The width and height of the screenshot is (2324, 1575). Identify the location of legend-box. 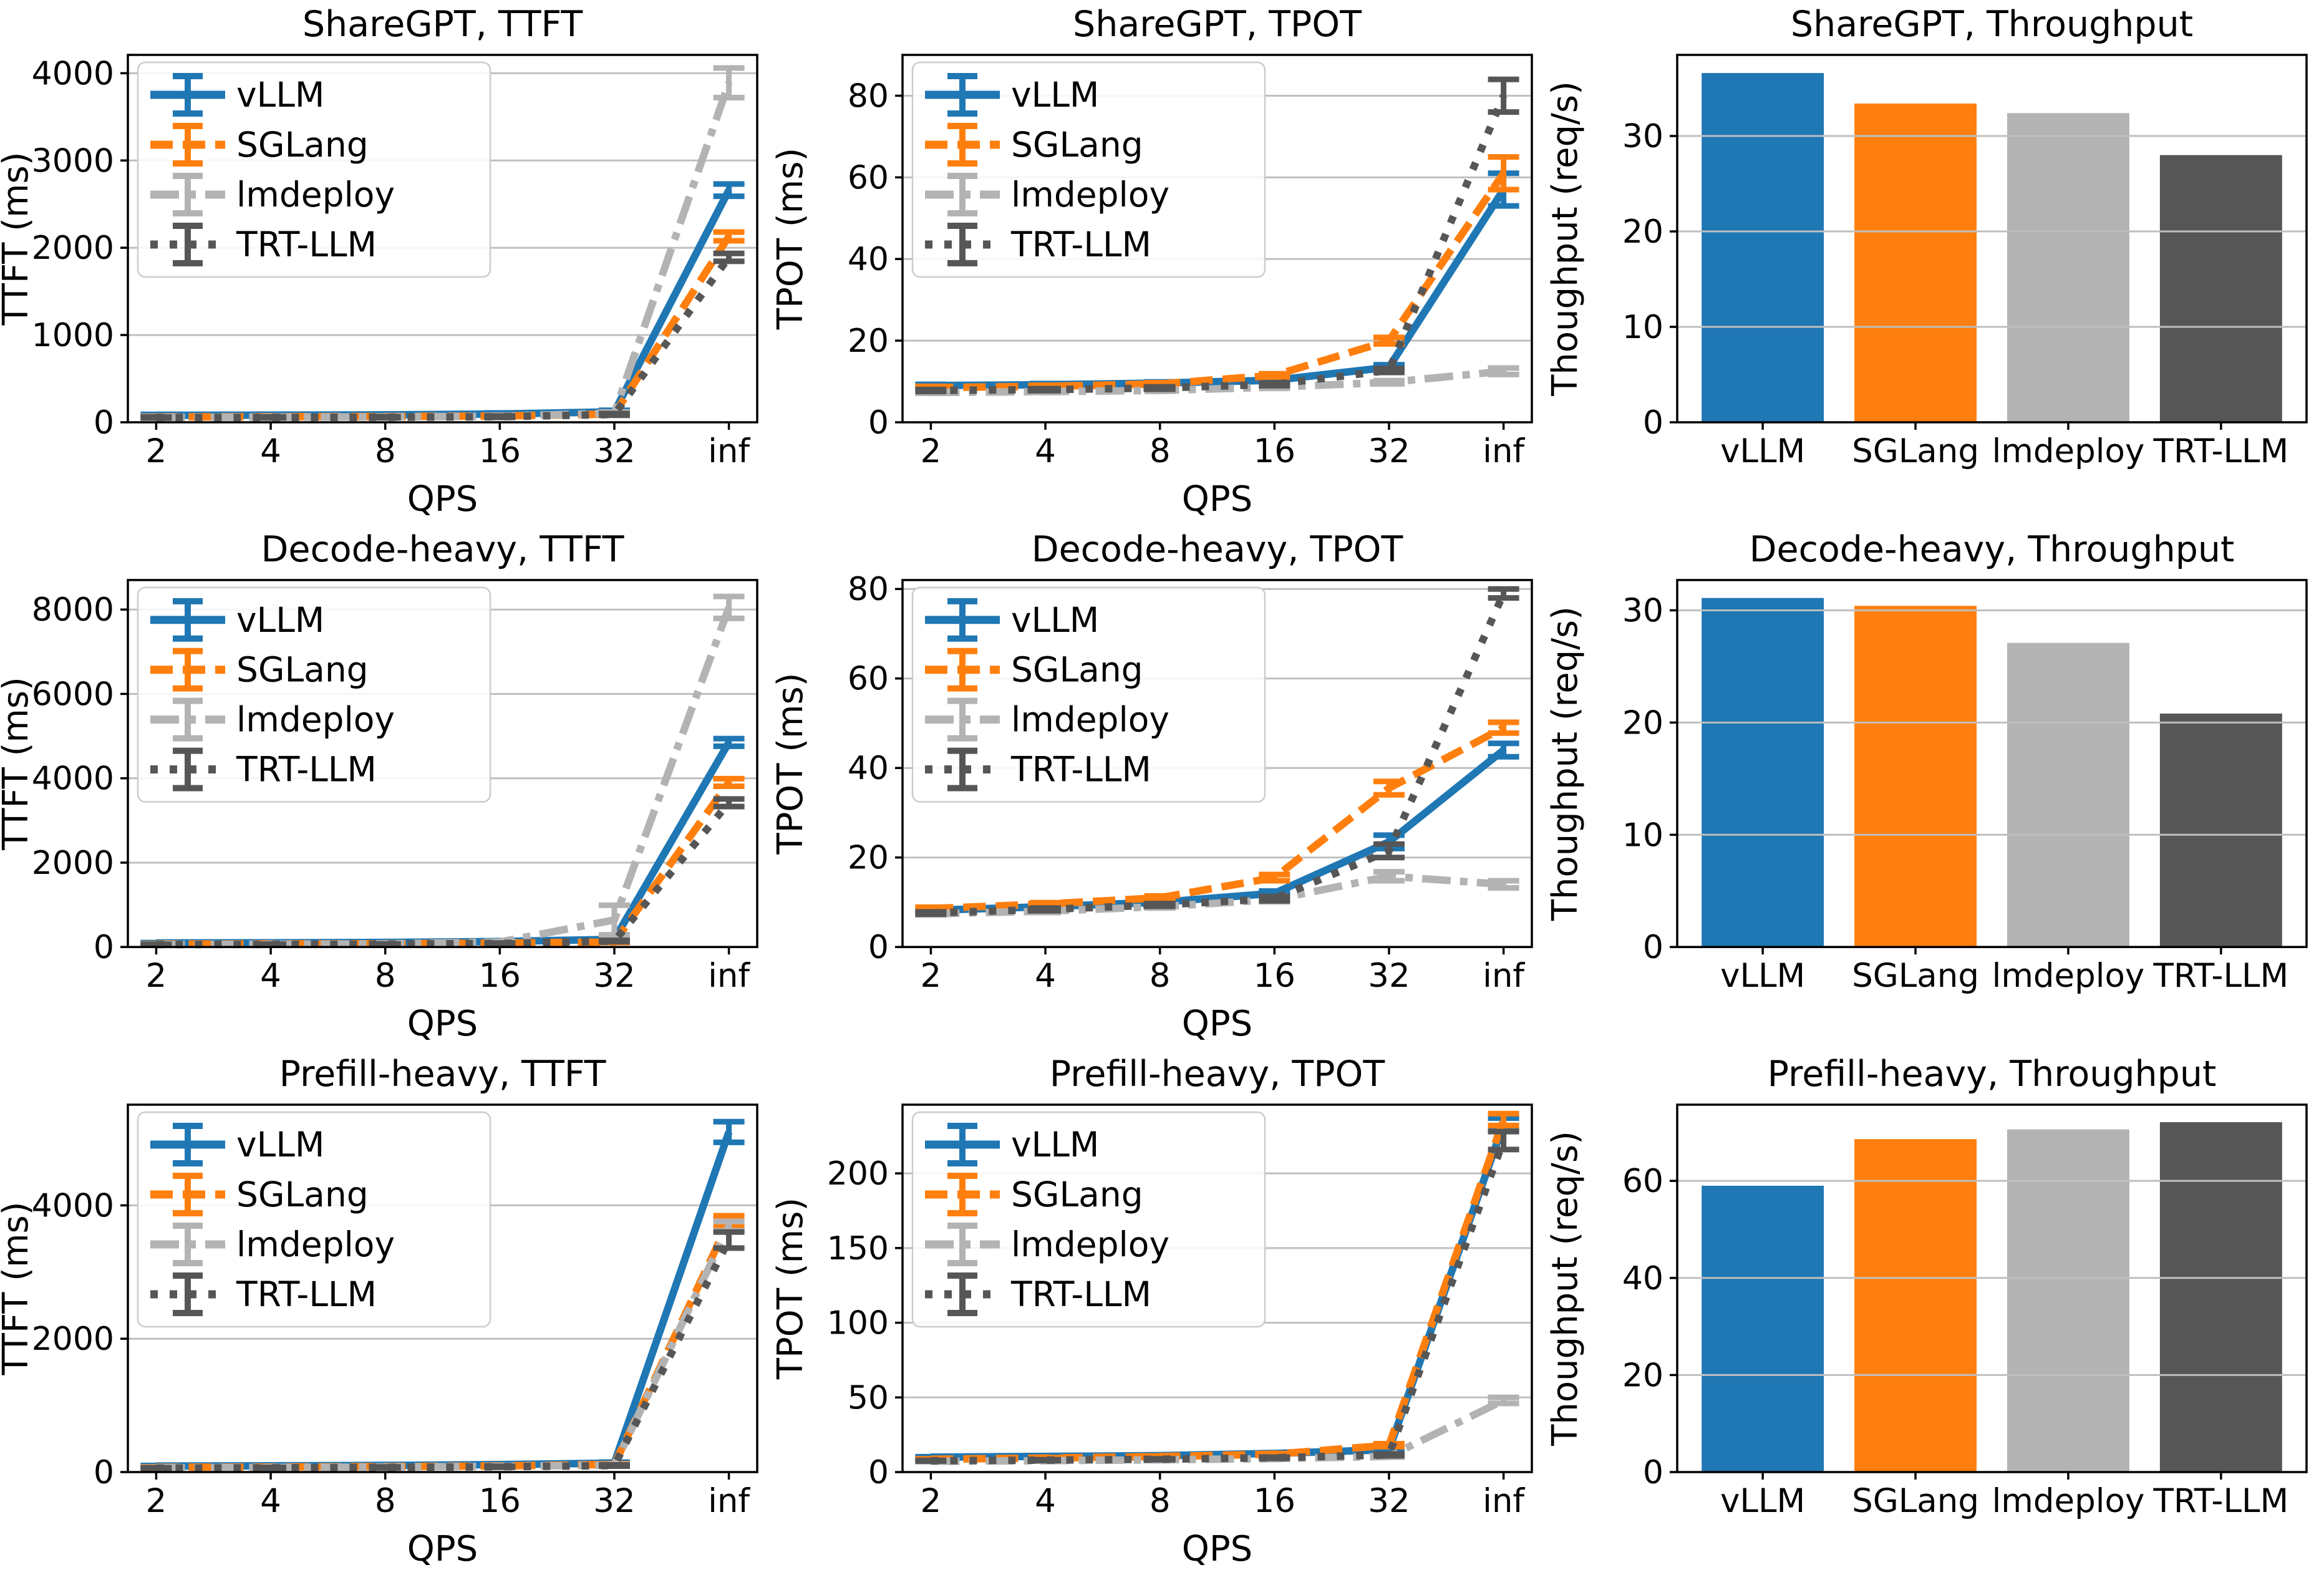
(1088, 169).